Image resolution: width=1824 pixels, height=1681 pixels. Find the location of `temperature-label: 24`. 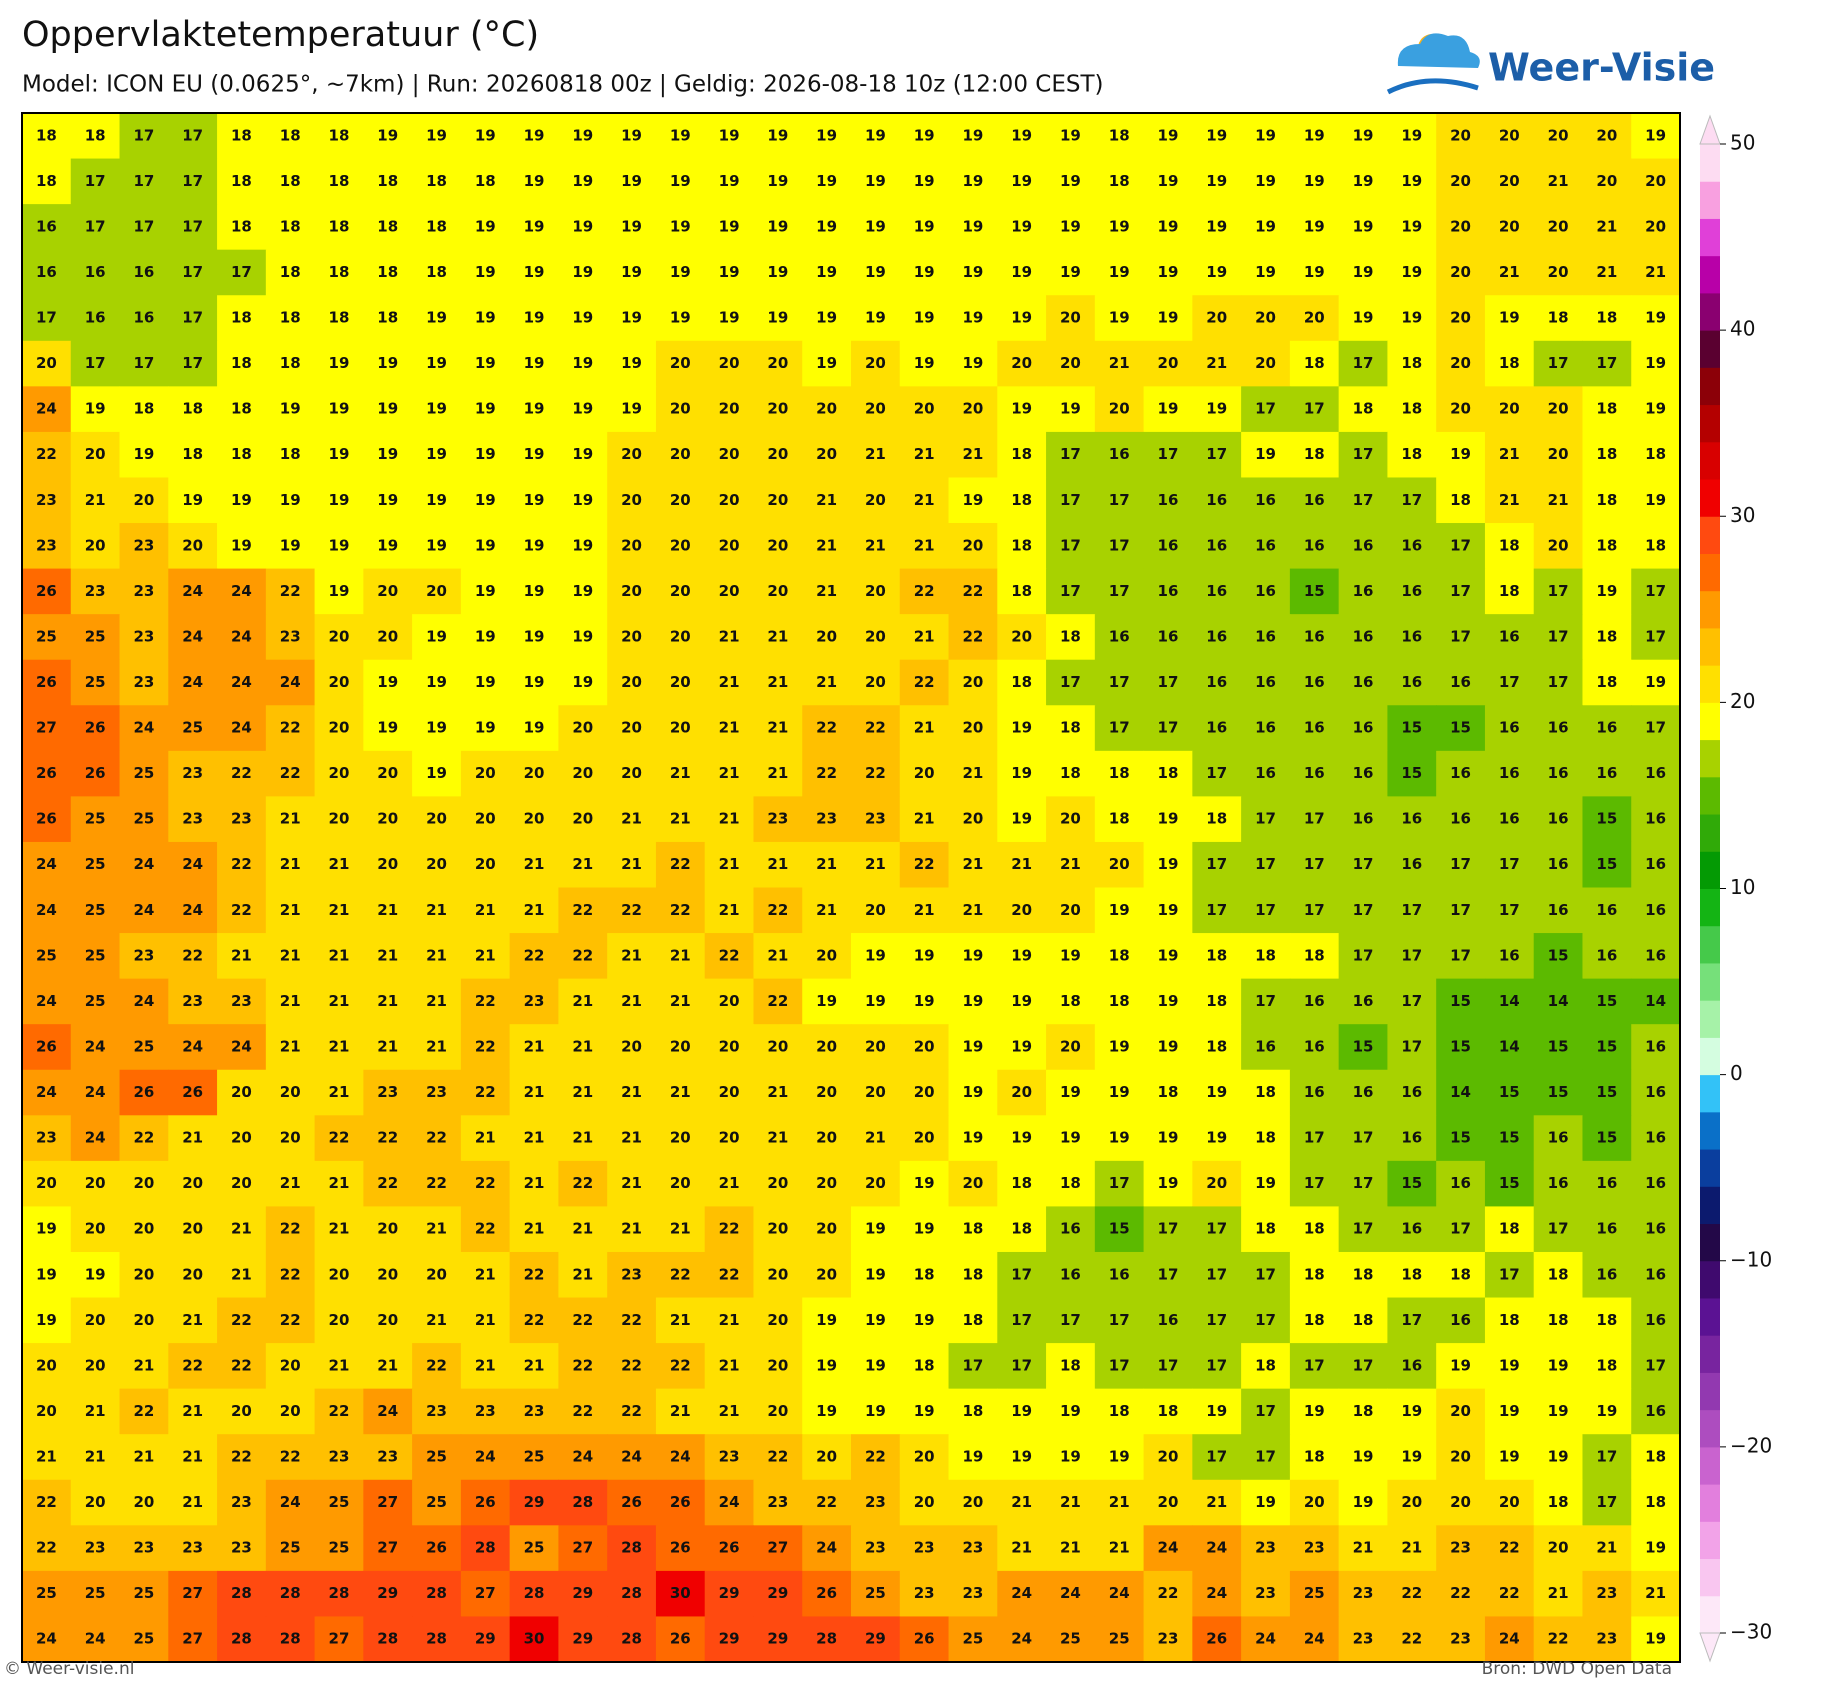

temperature-label: 24 is located at coordinates (95, 1639).